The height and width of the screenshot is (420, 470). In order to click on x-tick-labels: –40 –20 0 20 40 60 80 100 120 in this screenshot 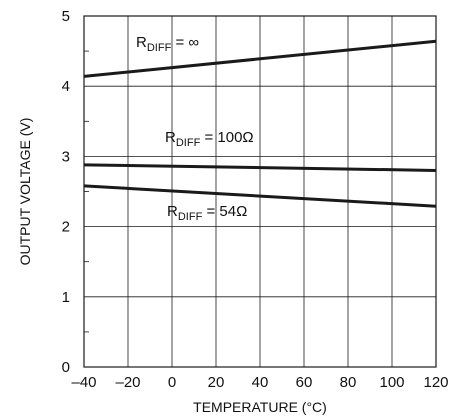, I will do `click(259, 382)`.